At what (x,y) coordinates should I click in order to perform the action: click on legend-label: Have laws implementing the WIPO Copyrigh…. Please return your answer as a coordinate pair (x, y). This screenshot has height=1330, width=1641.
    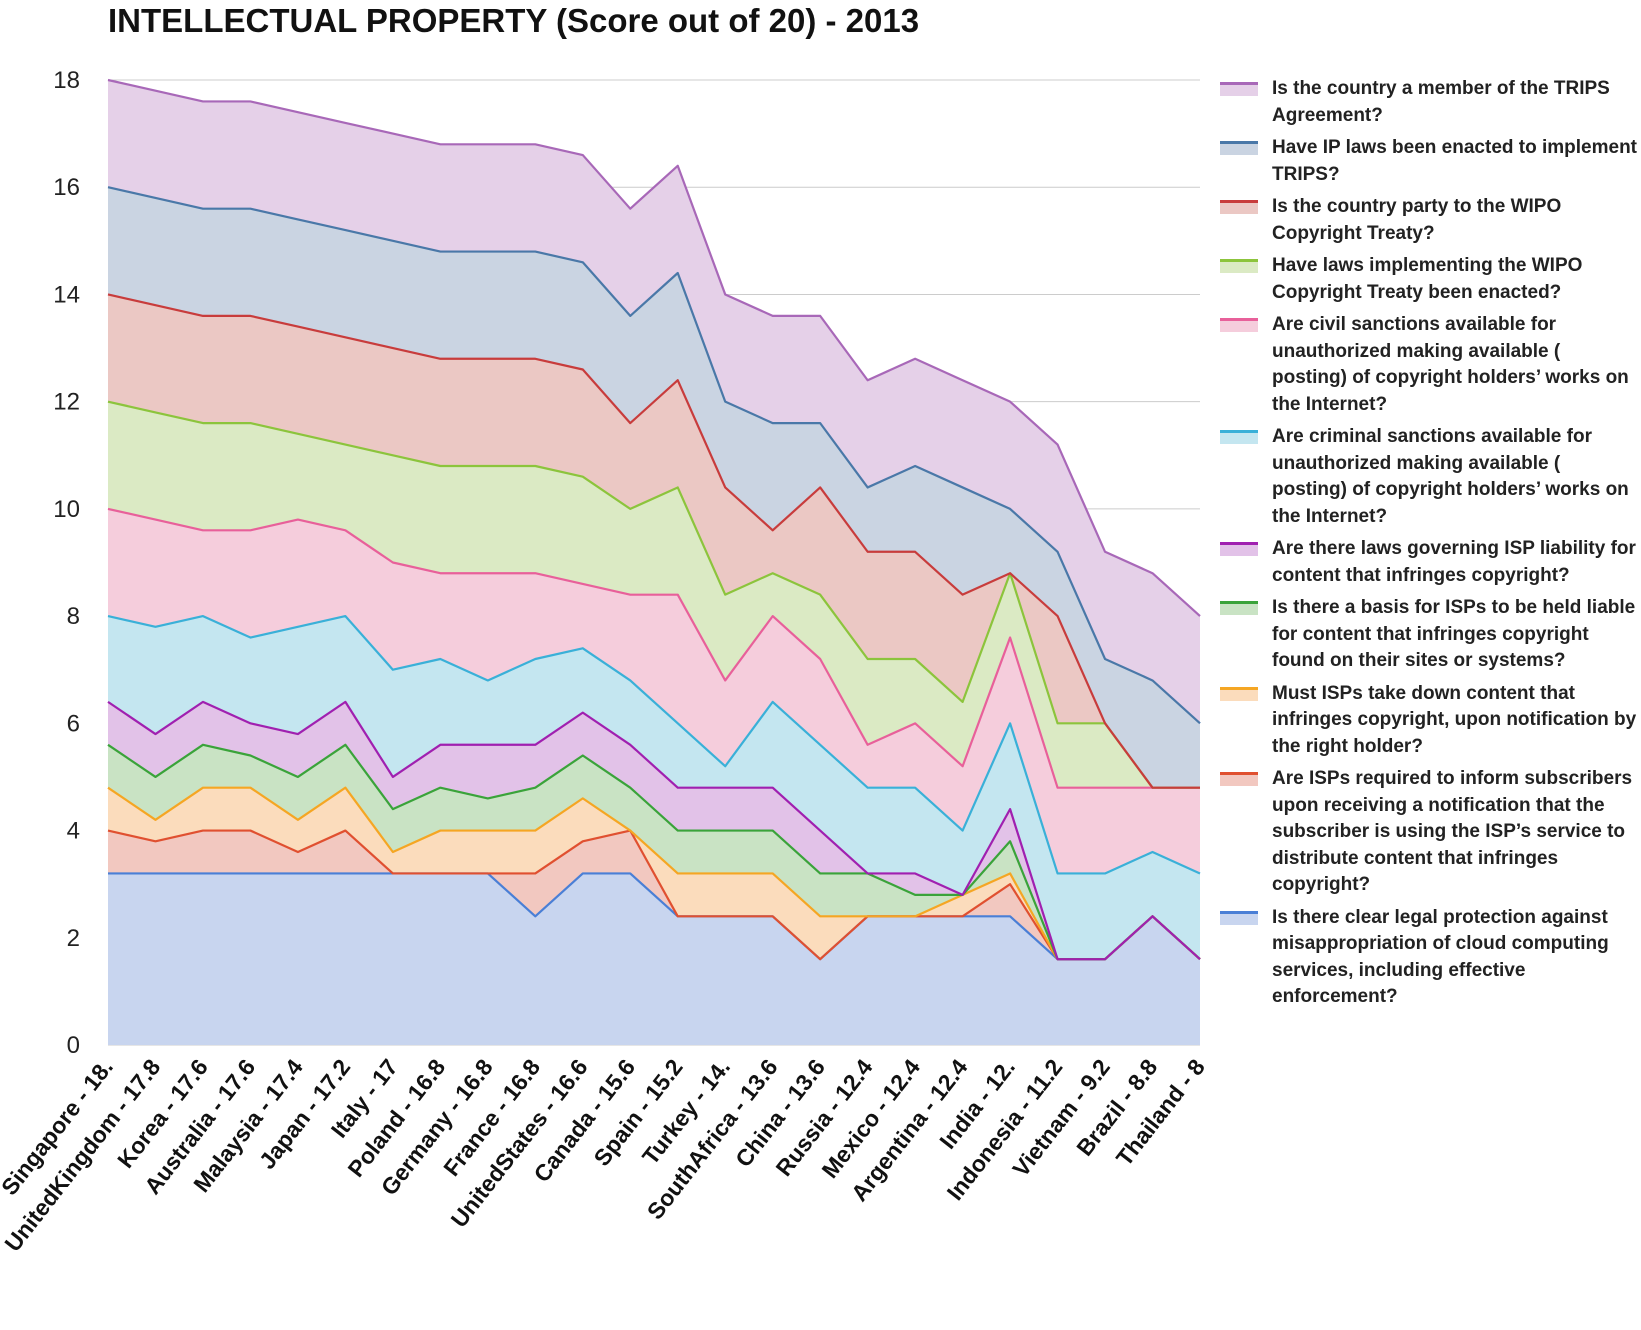
    Looking at the image, I should click on (1427, 279).